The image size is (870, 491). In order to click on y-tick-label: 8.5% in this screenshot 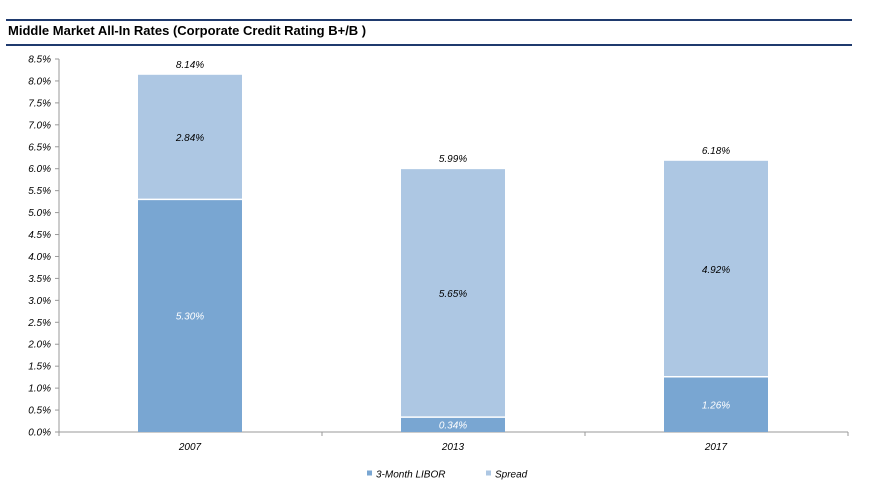, I will do `click(39, 60)`.